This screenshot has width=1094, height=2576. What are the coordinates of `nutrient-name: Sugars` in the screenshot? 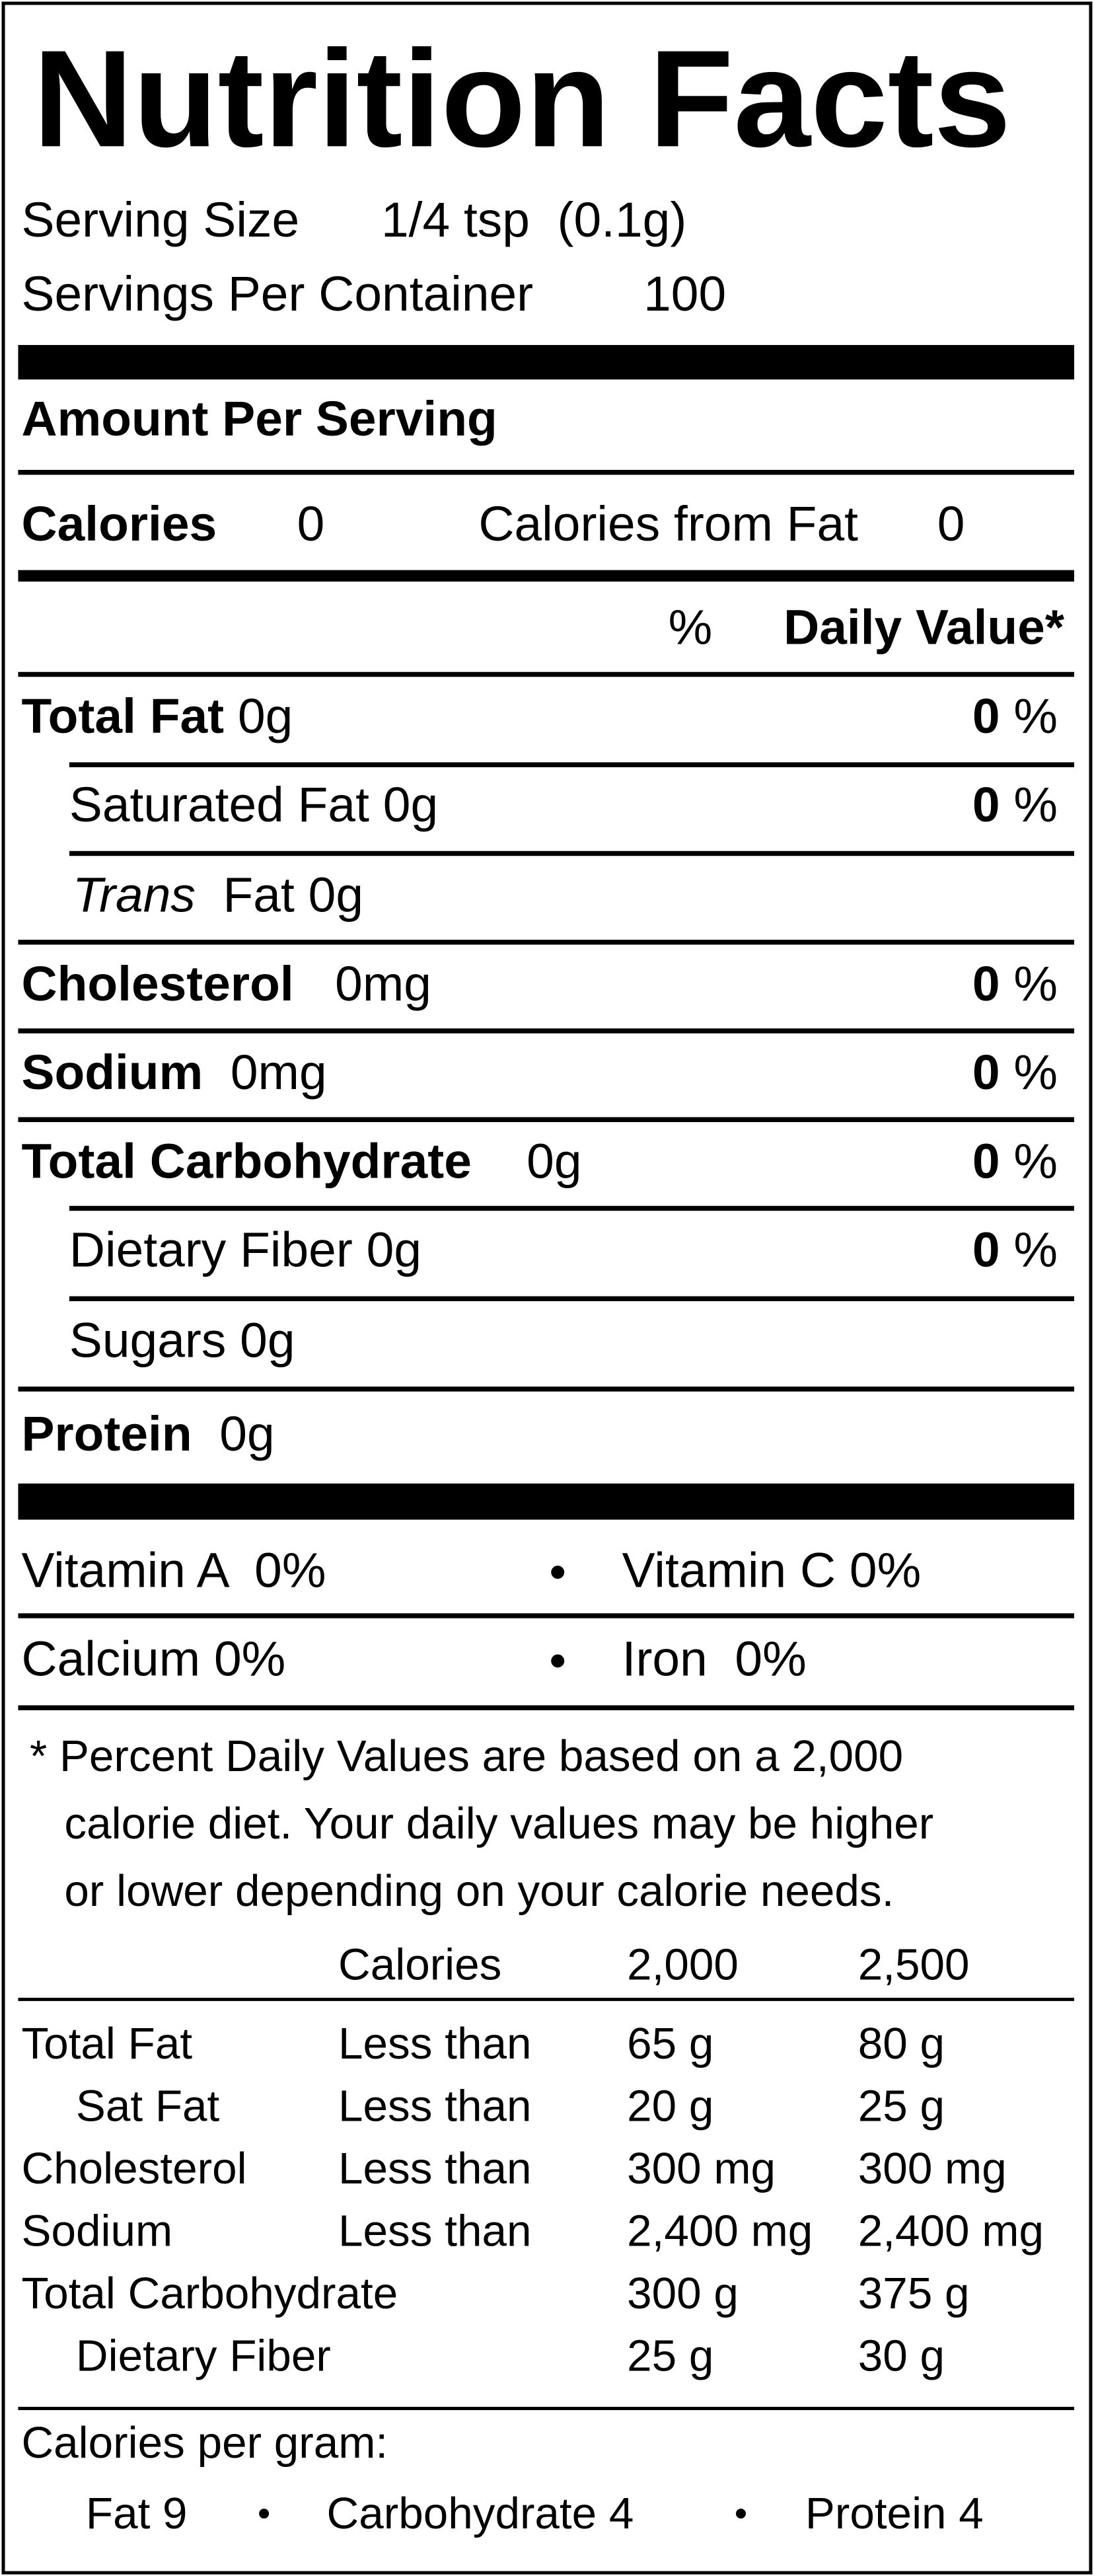 It's located at (148, 1342).